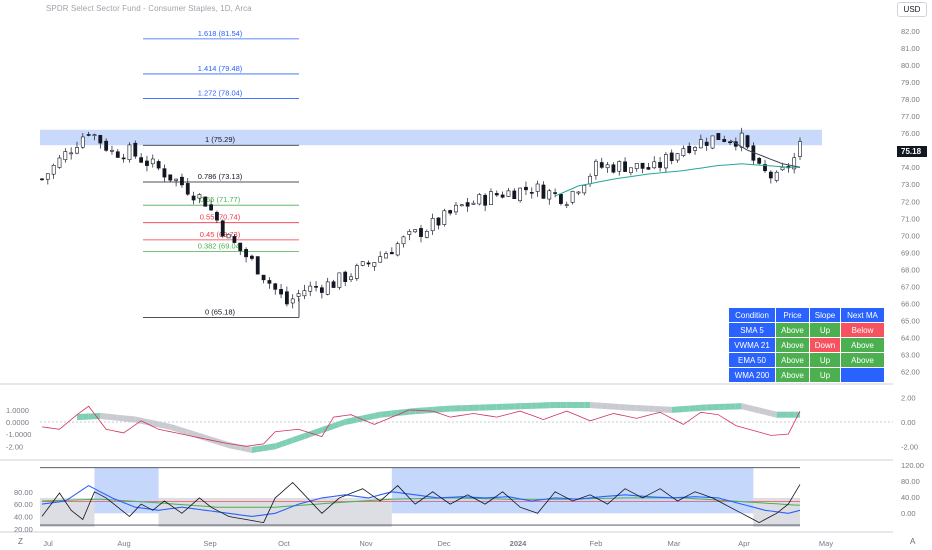 Image resolution: width=932 pixels, height=550 pixels. What do you see at coordinates (220, 68) in the screenshot?
I see `fib-level-label: 1.414 (79.48)` at bounding box center [220, 68].